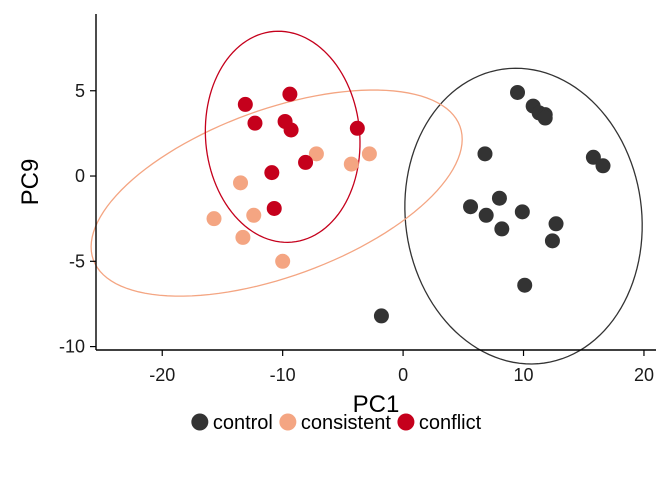 The height and width of the screenshot is (480, 672). Describe the element at coordinates (288, 422) in the screenshot. I see `legend-key-consistent` at that location.